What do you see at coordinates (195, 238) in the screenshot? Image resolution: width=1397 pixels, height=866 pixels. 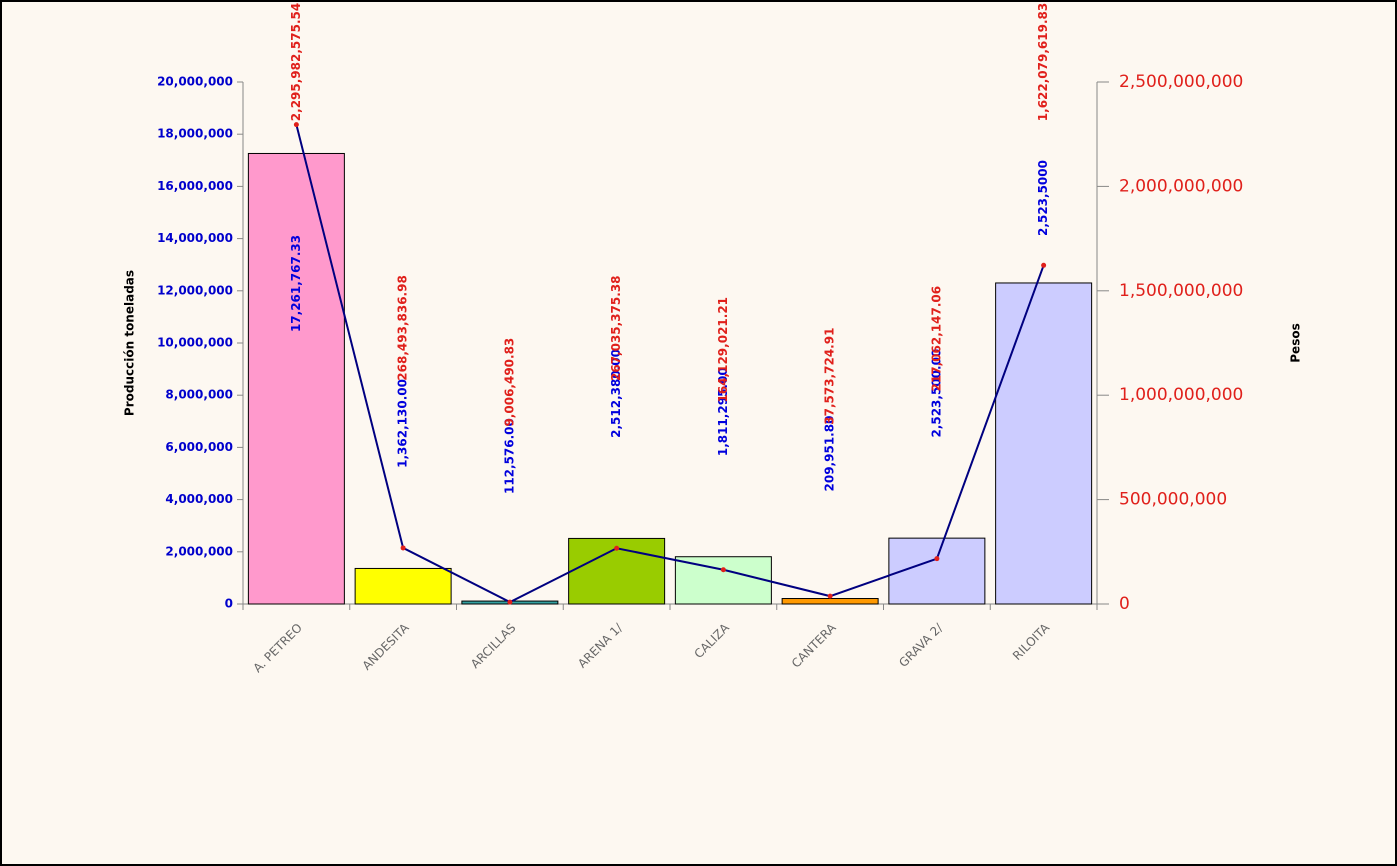 I see `y-tick-label: 14,000,000` at bounding box center [195, 238].